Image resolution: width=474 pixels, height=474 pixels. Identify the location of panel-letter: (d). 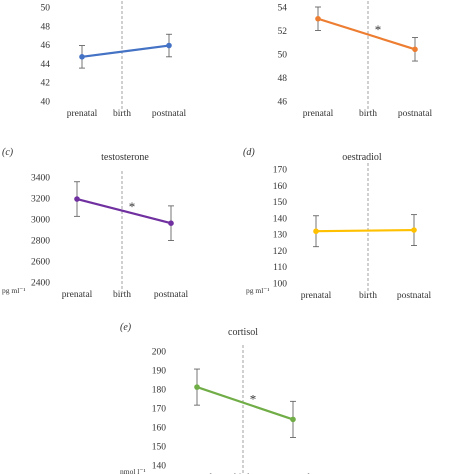
(249, 152).